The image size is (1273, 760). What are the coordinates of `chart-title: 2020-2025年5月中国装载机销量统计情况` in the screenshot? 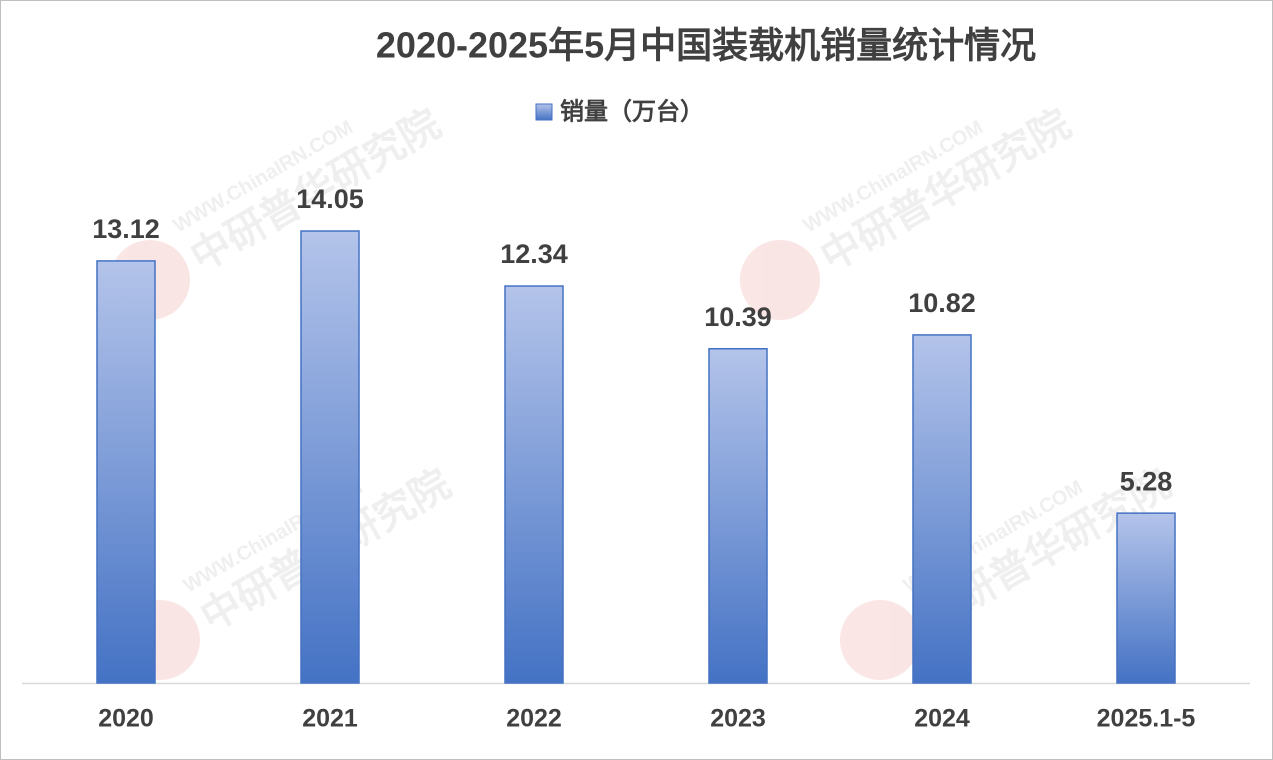 It's located at (706, 45).